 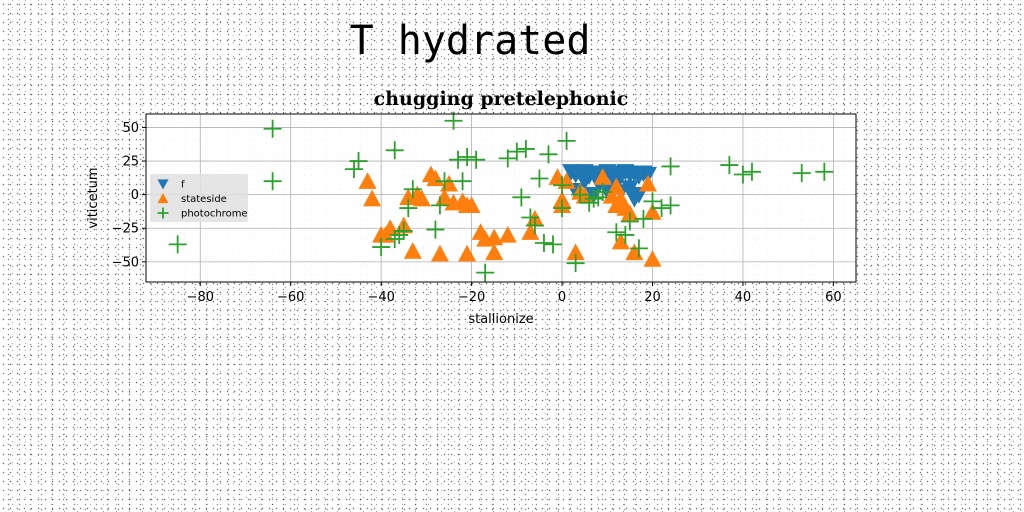 I want to click on x-tick-label: −20, so click(x=471, y=297).